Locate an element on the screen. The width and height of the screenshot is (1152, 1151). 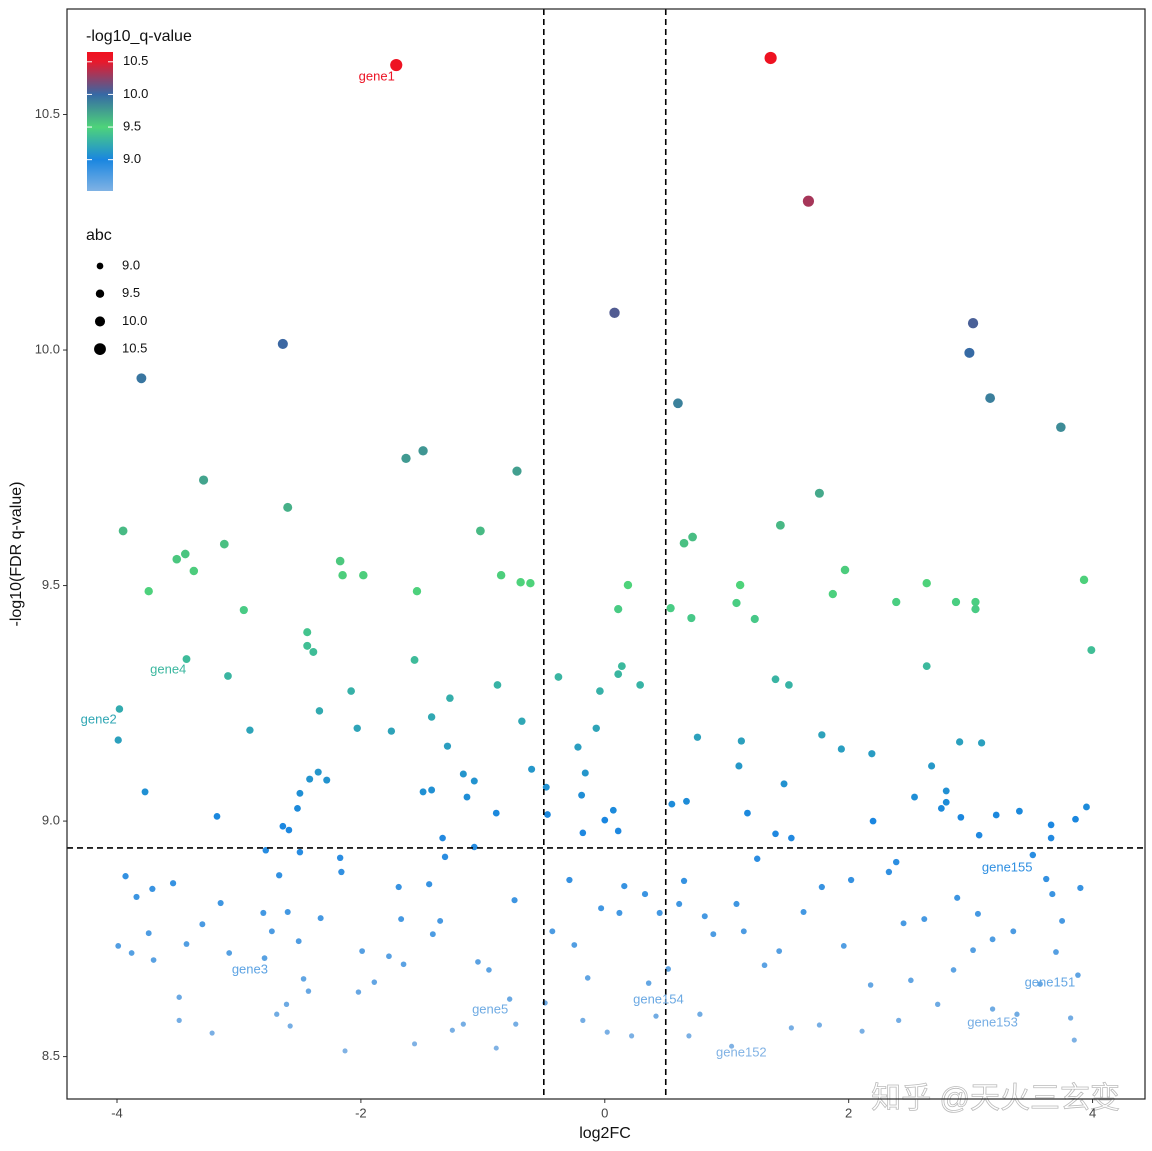
gene-label: gene151 is located at coordinates (1050, 982).